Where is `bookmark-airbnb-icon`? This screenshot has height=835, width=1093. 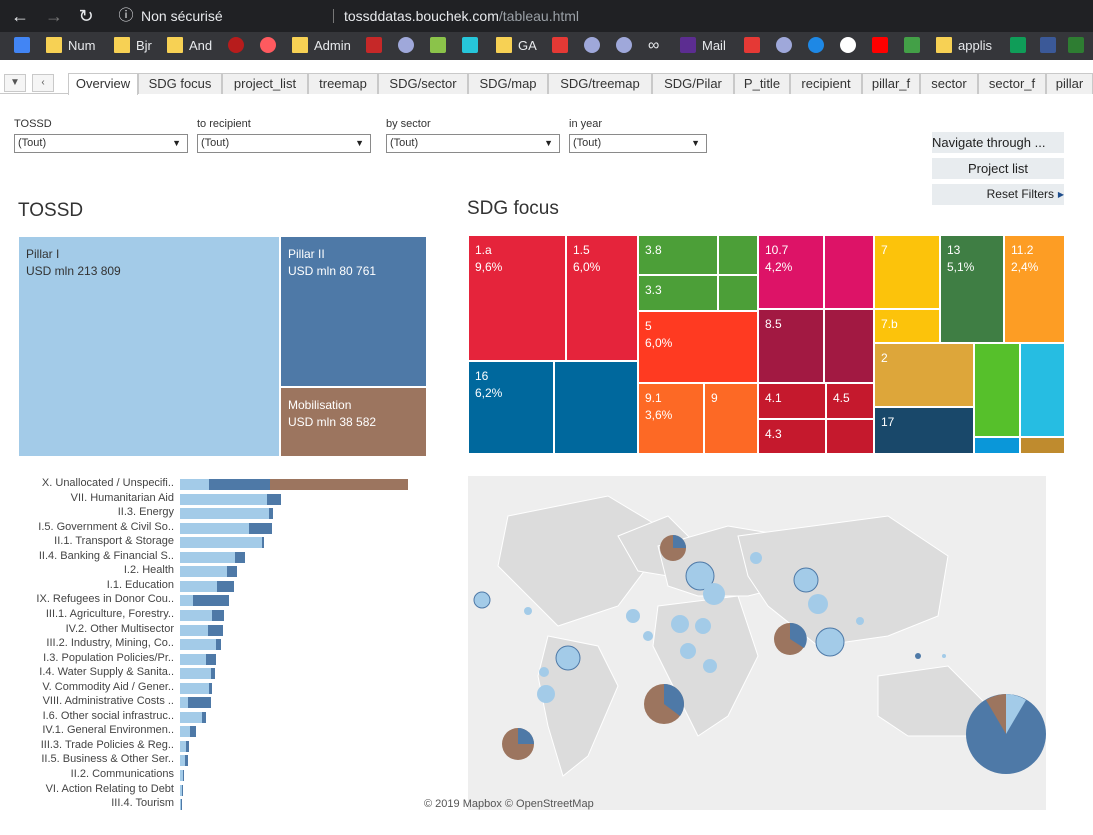 bookmark-airbnb-icon is located at coordinates (271, 46).